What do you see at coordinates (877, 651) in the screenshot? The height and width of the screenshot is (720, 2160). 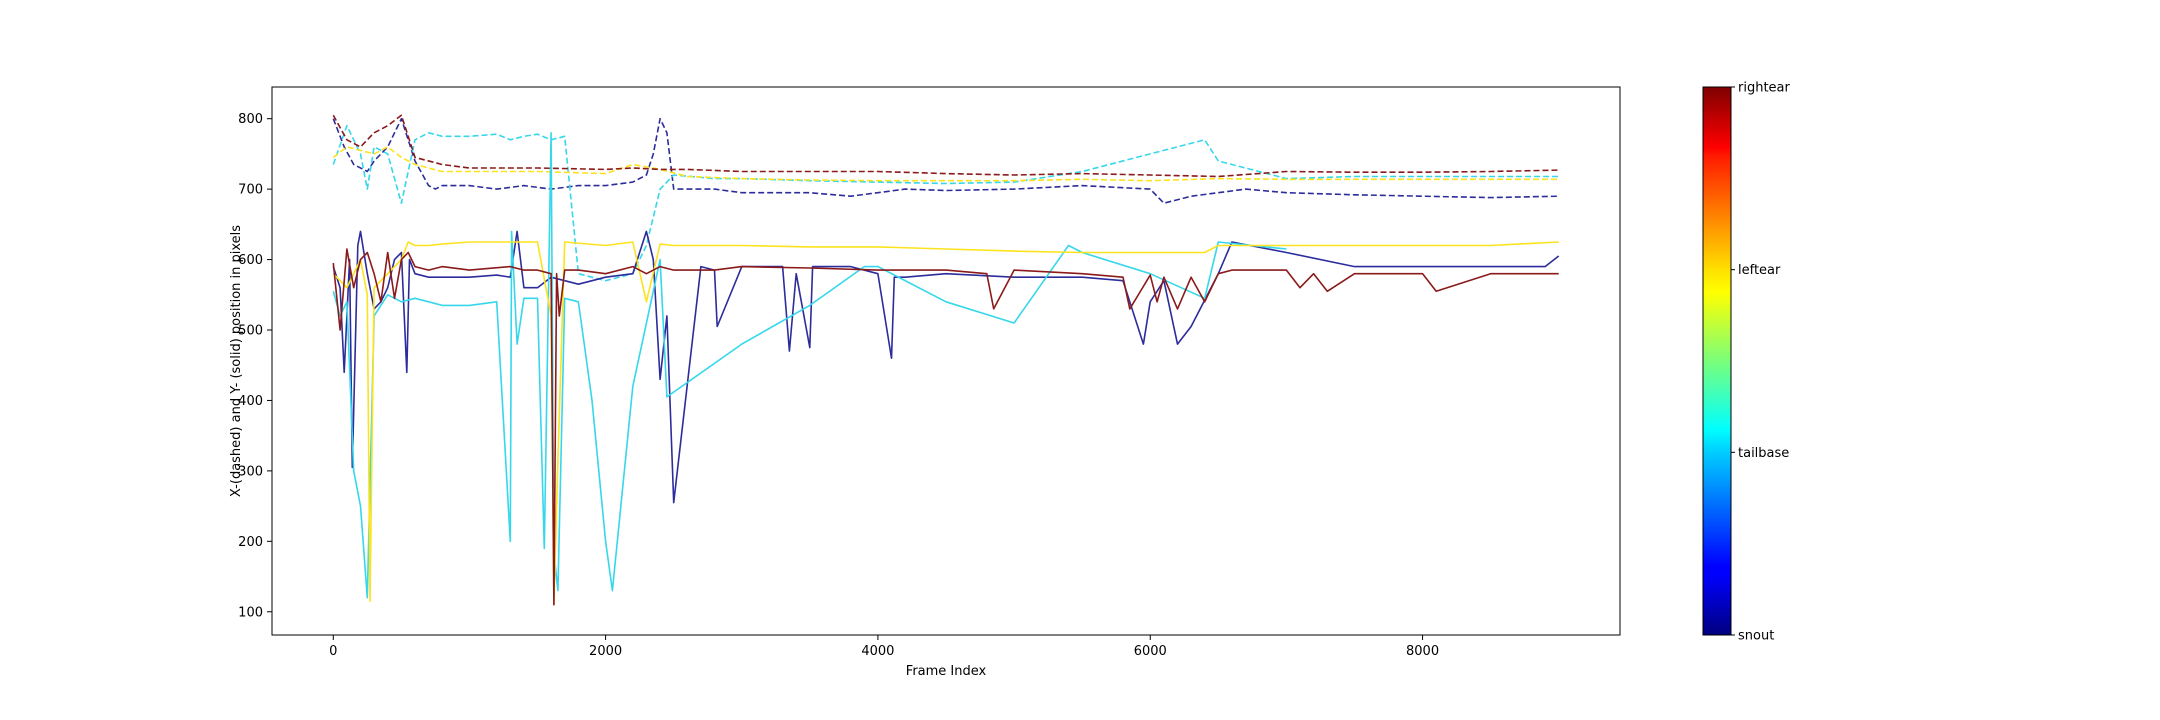 I see `x-tick-label: 4000` at bounding box center [877, 651].